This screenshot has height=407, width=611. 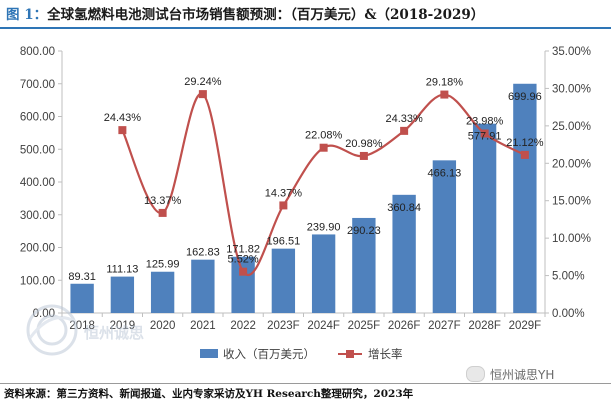 I want to click on right-axis-tick-label: 25.00%, so click(x=571, y=127).